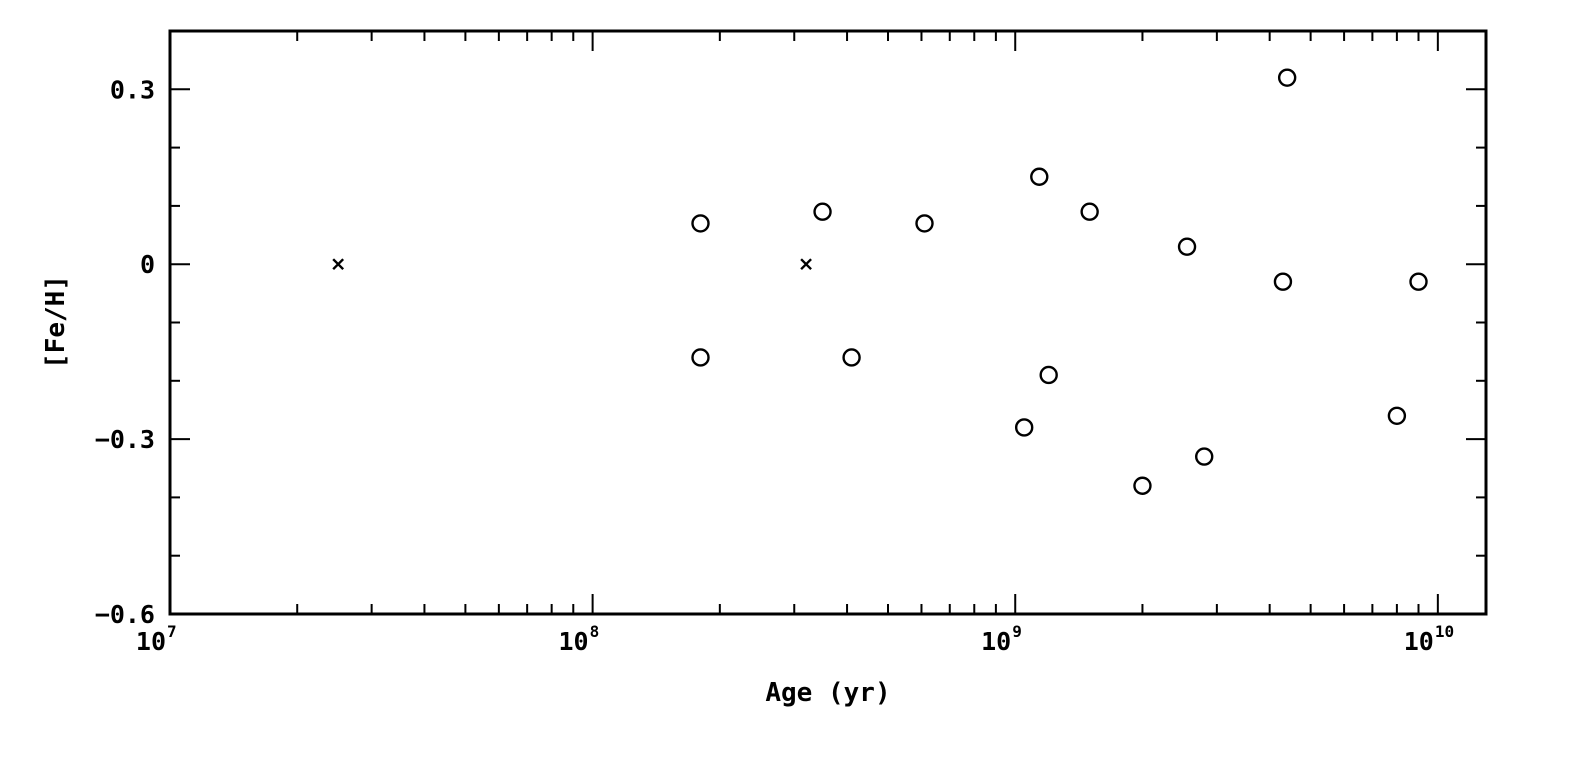 The image size is (1594, 765). Describe the element at coordinates (1017, 631) in the screenshot. I see `x-tick-label-exponent: 9` at that location.